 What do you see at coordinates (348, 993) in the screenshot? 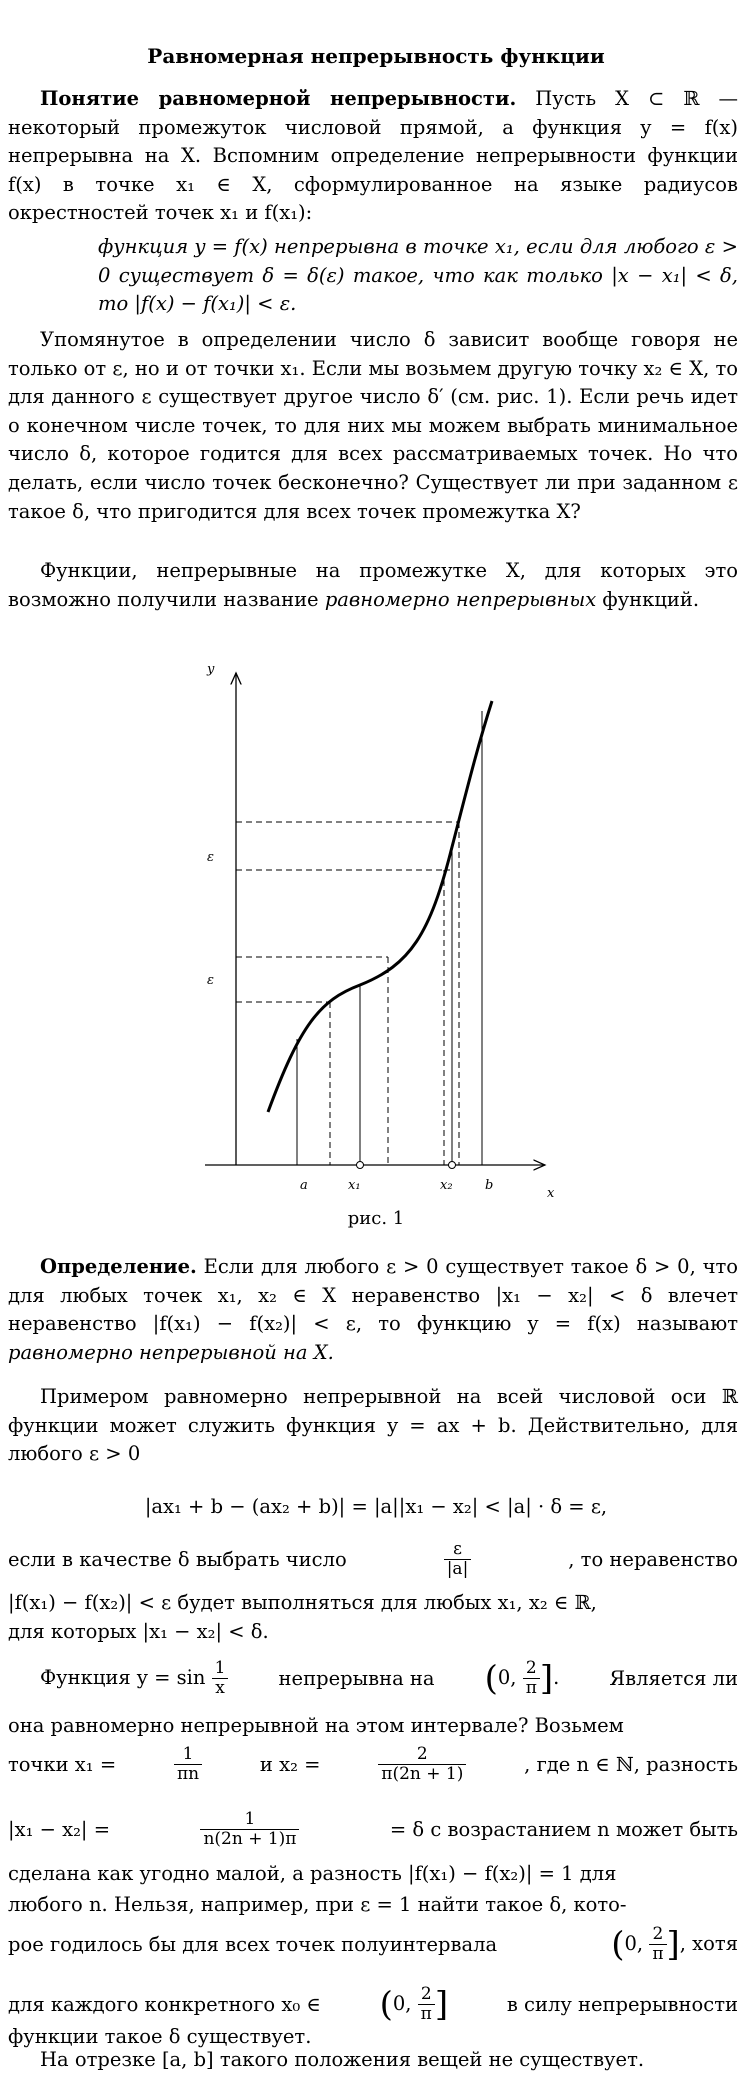
I see `epsilon-dashed-levels` at bounding box center [348, 993].